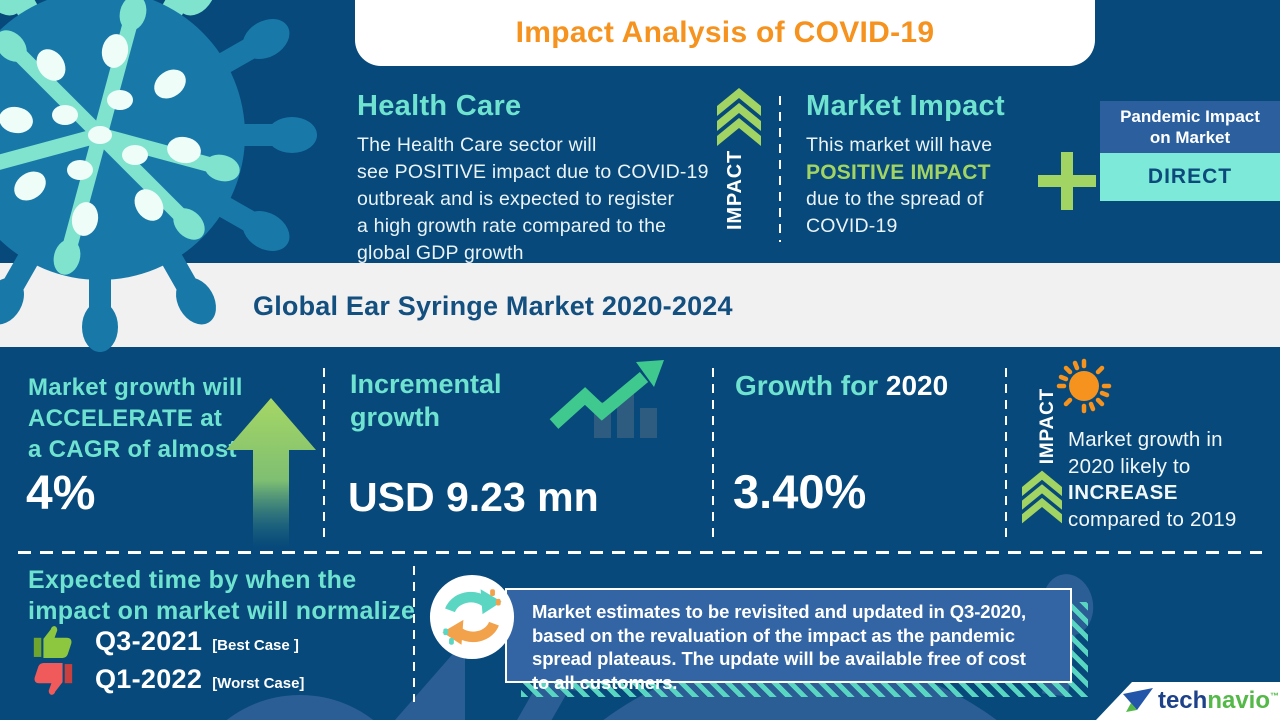 Image resolution: width=1280 pixels, height=720 pixels. Describe the element at coordinates (255, 645) in the screenshot. I see `best-case-label: [Best Case ]` at that location.